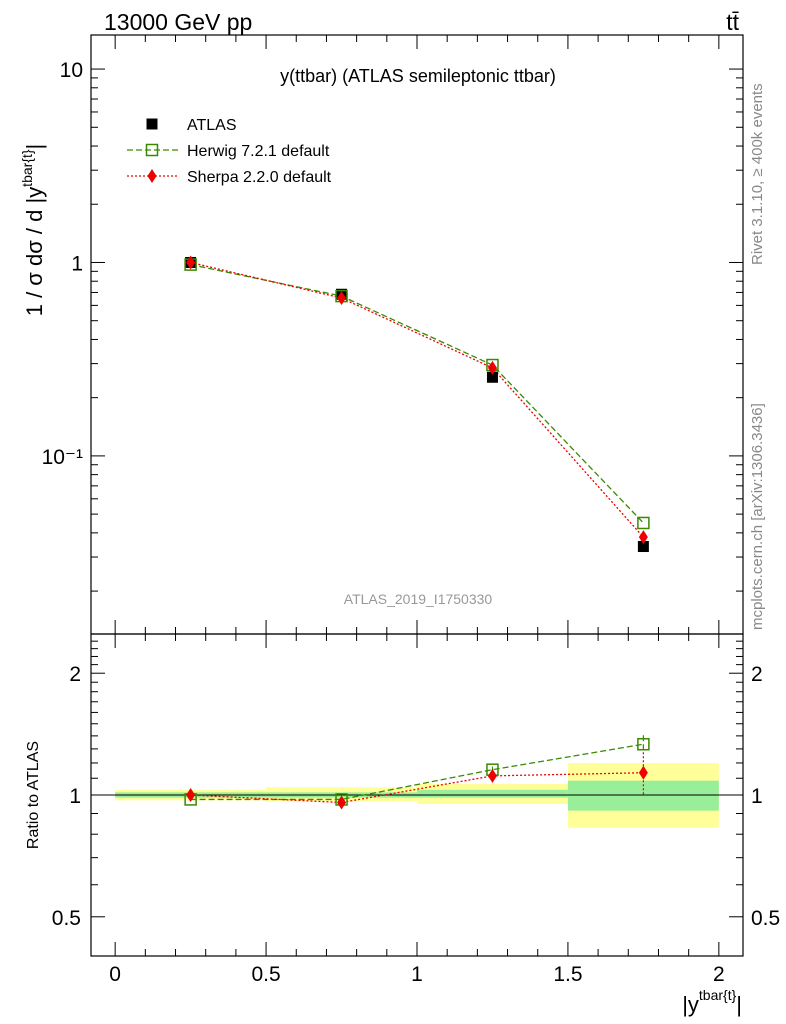 The image size is (786, 1024). Describe the element at coordinates (75, 796) in the screenshot. I see `ratio-y-tick-label: 1` at that location.